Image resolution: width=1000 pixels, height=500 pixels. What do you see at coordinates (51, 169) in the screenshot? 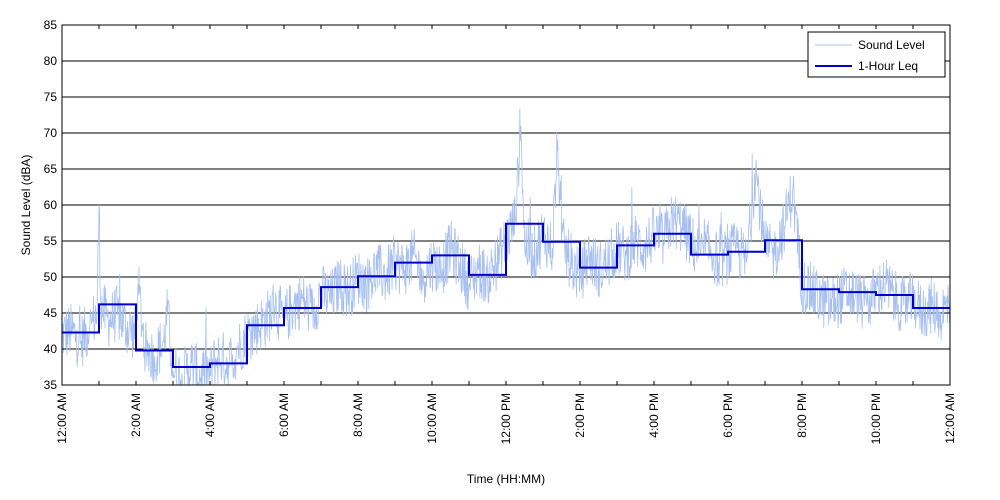
I see `y-tick-label: 65` at bounding box center [51, 169].